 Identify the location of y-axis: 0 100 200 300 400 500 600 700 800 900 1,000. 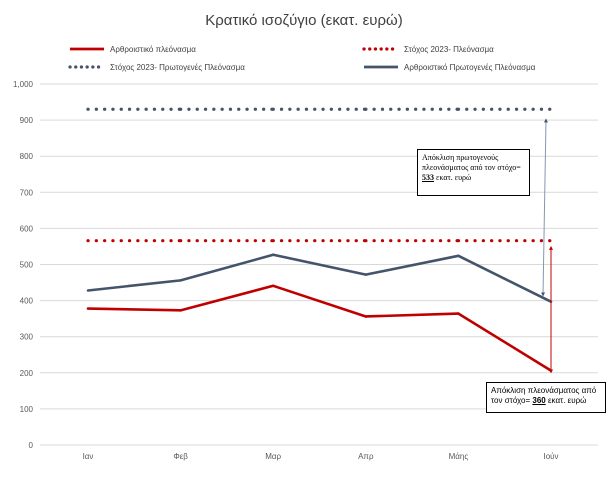
(23, 265).